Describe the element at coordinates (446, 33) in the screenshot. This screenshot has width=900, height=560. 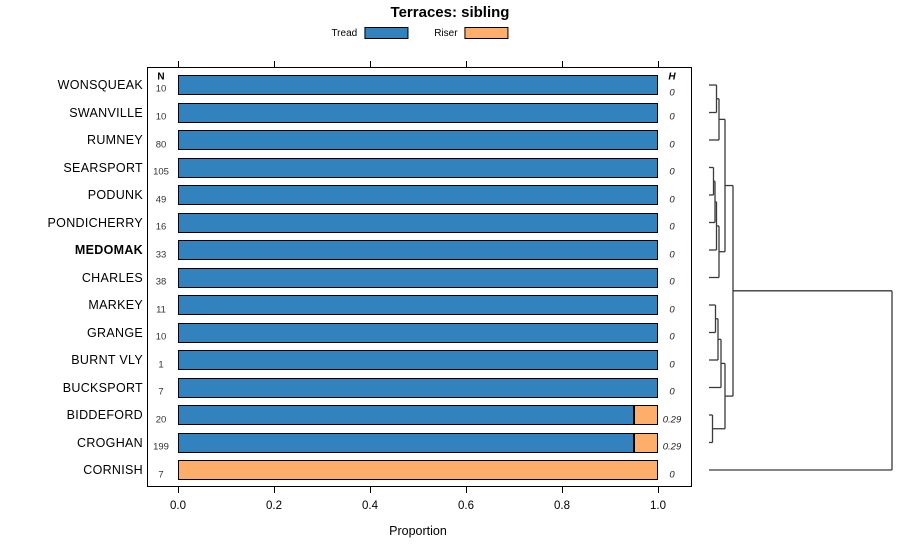
I see `legend-label-riser: Riser` at that location.